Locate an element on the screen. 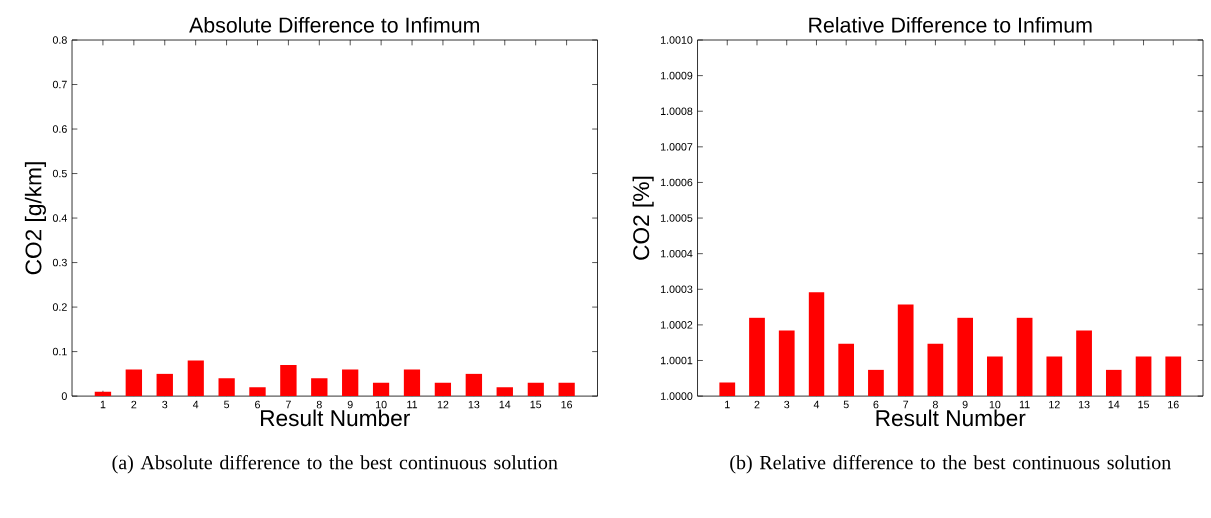 Image resolution: width=1211 pixels, height=518 pixels. y-tick-label: 1.0005 is located at coordinates (677, 218).